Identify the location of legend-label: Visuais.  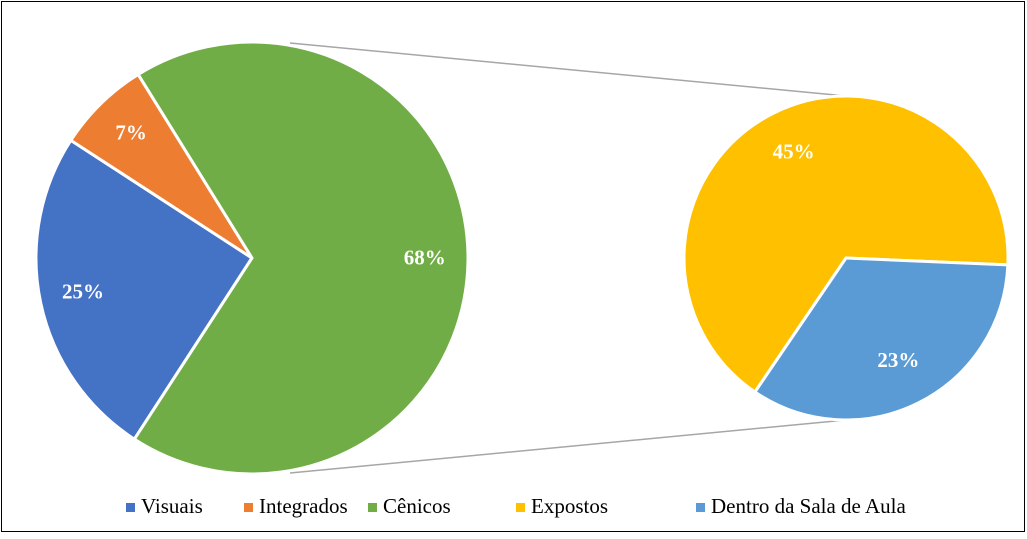
(172, 506).